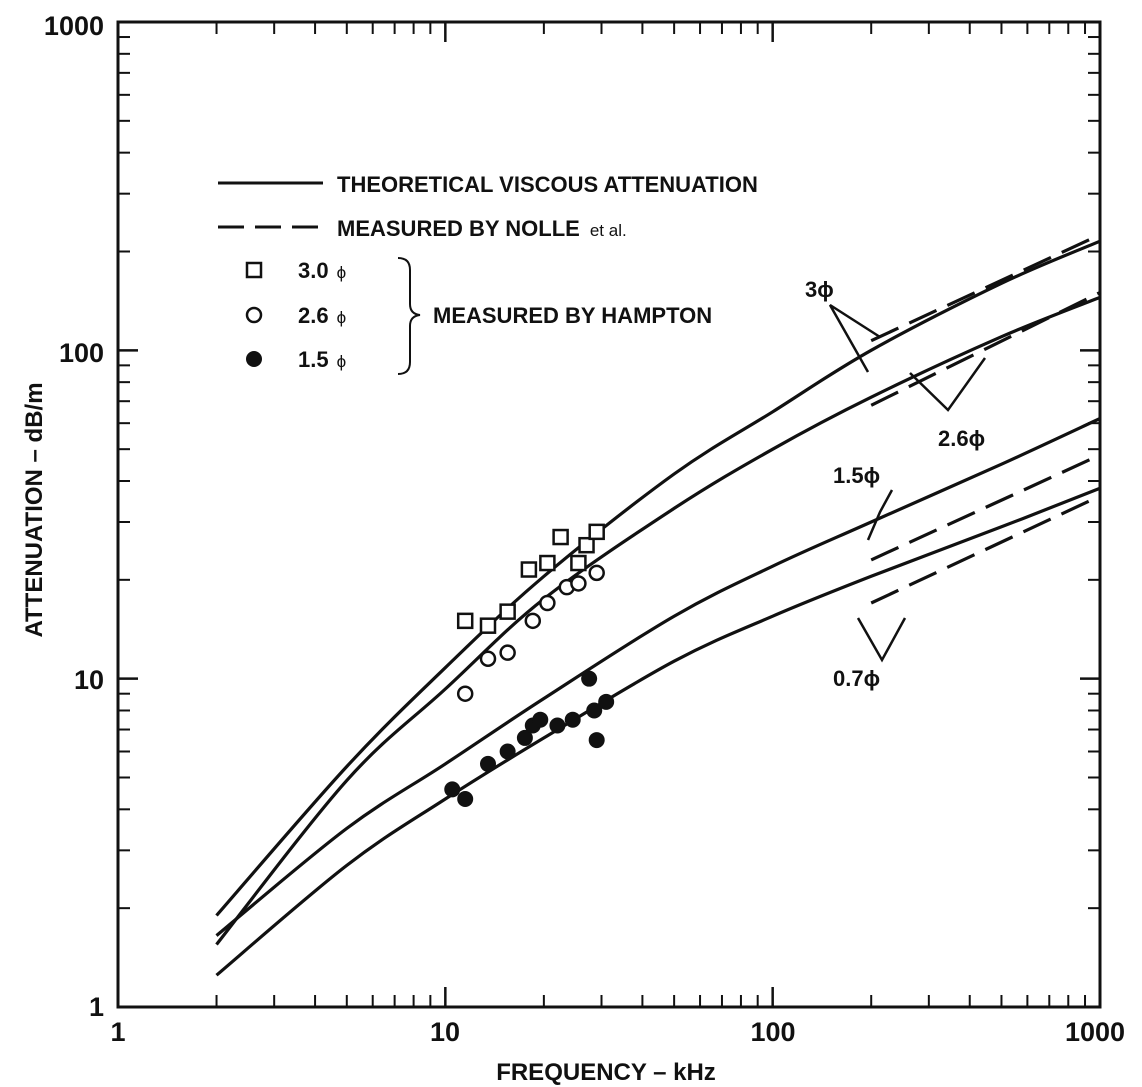 This screenshot has width=1142, height=1087. Describe the element at coordinates (254, 270) in the screenshot. I see `legend-square-marker` at that location.